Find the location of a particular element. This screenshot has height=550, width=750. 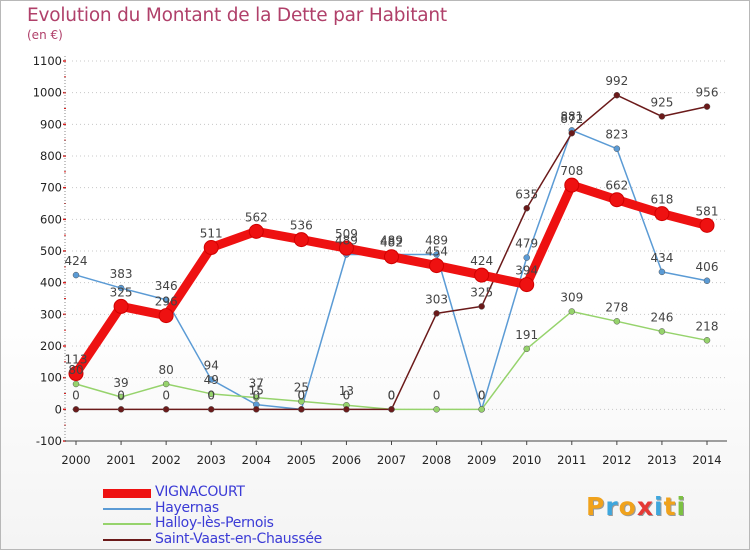

logo-letter: t is located at coordinates (670, 506).